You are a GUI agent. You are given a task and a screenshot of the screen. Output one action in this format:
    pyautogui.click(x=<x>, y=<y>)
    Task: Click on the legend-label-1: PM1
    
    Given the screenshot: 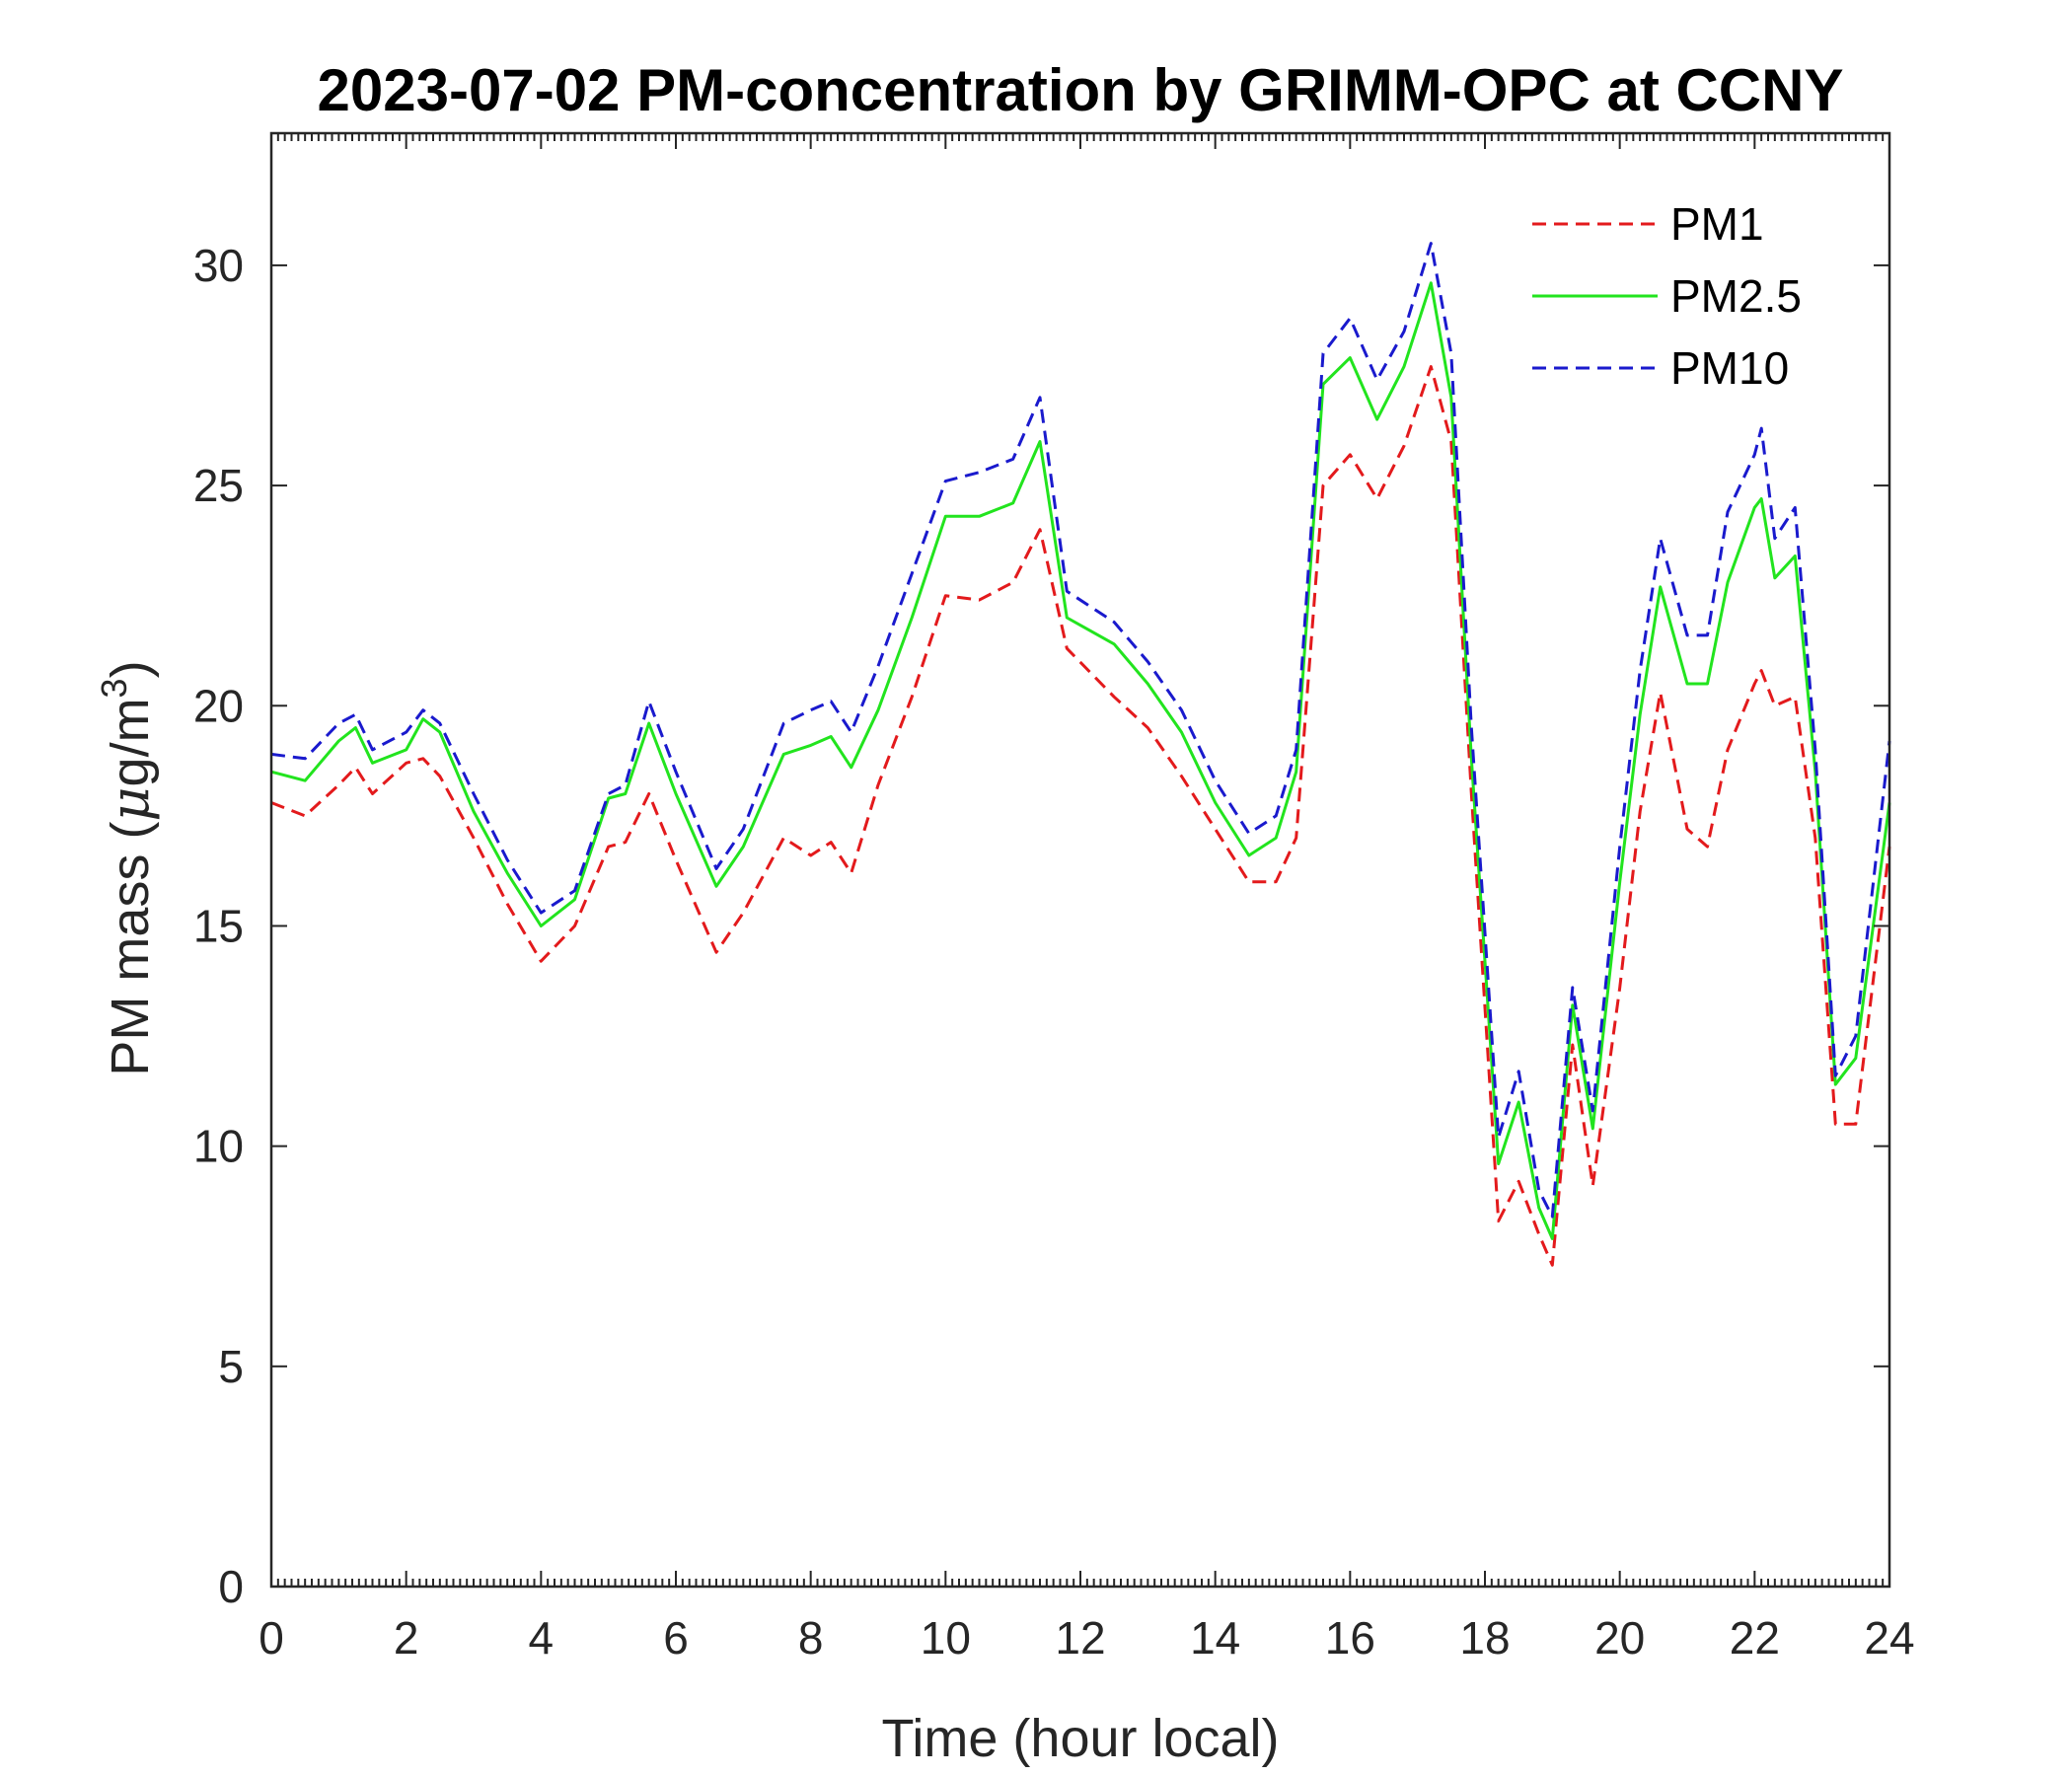 What is the action you would take?
    pyautogui.click(x=1717, y=224)
    